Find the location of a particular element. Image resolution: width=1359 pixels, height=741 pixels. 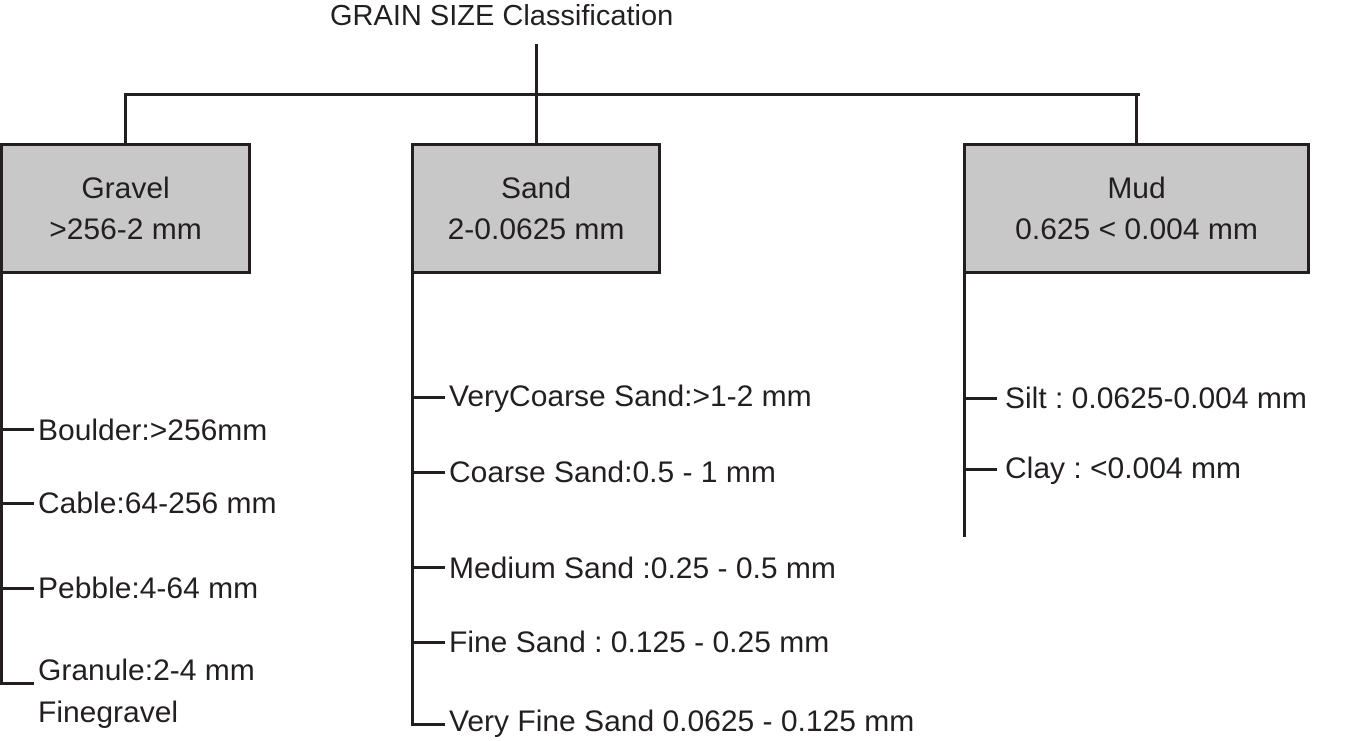

mud-connector-line is located at coordinates (1136, 118).